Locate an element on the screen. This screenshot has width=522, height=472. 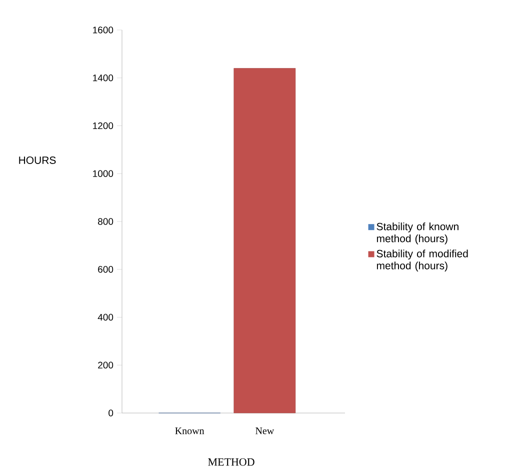
y-tick-label: 1200 is located at coordinates (103, 126).